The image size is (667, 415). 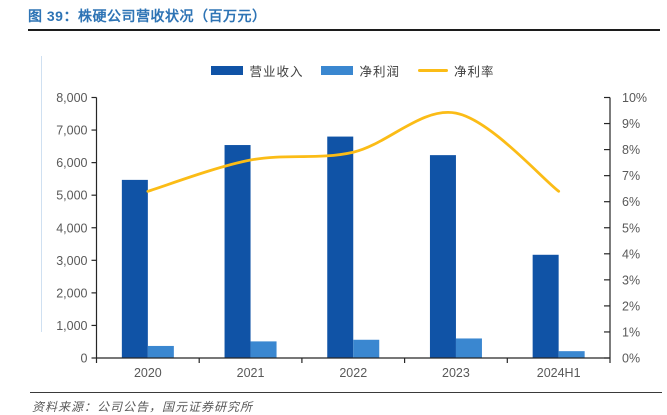 I want to click on chart-legend: 营业收入 净利润 净利率, so click(x=353, y=70).